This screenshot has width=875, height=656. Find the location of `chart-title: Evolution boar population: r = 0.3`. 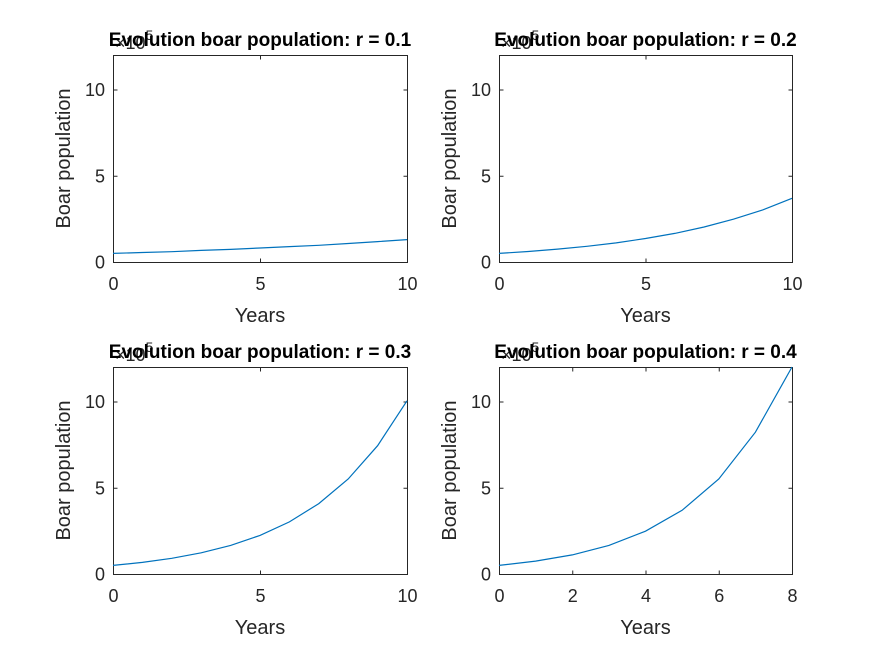

chart-title: Evolution boar population: r = 0.3 is located at coordinates (260, 352).